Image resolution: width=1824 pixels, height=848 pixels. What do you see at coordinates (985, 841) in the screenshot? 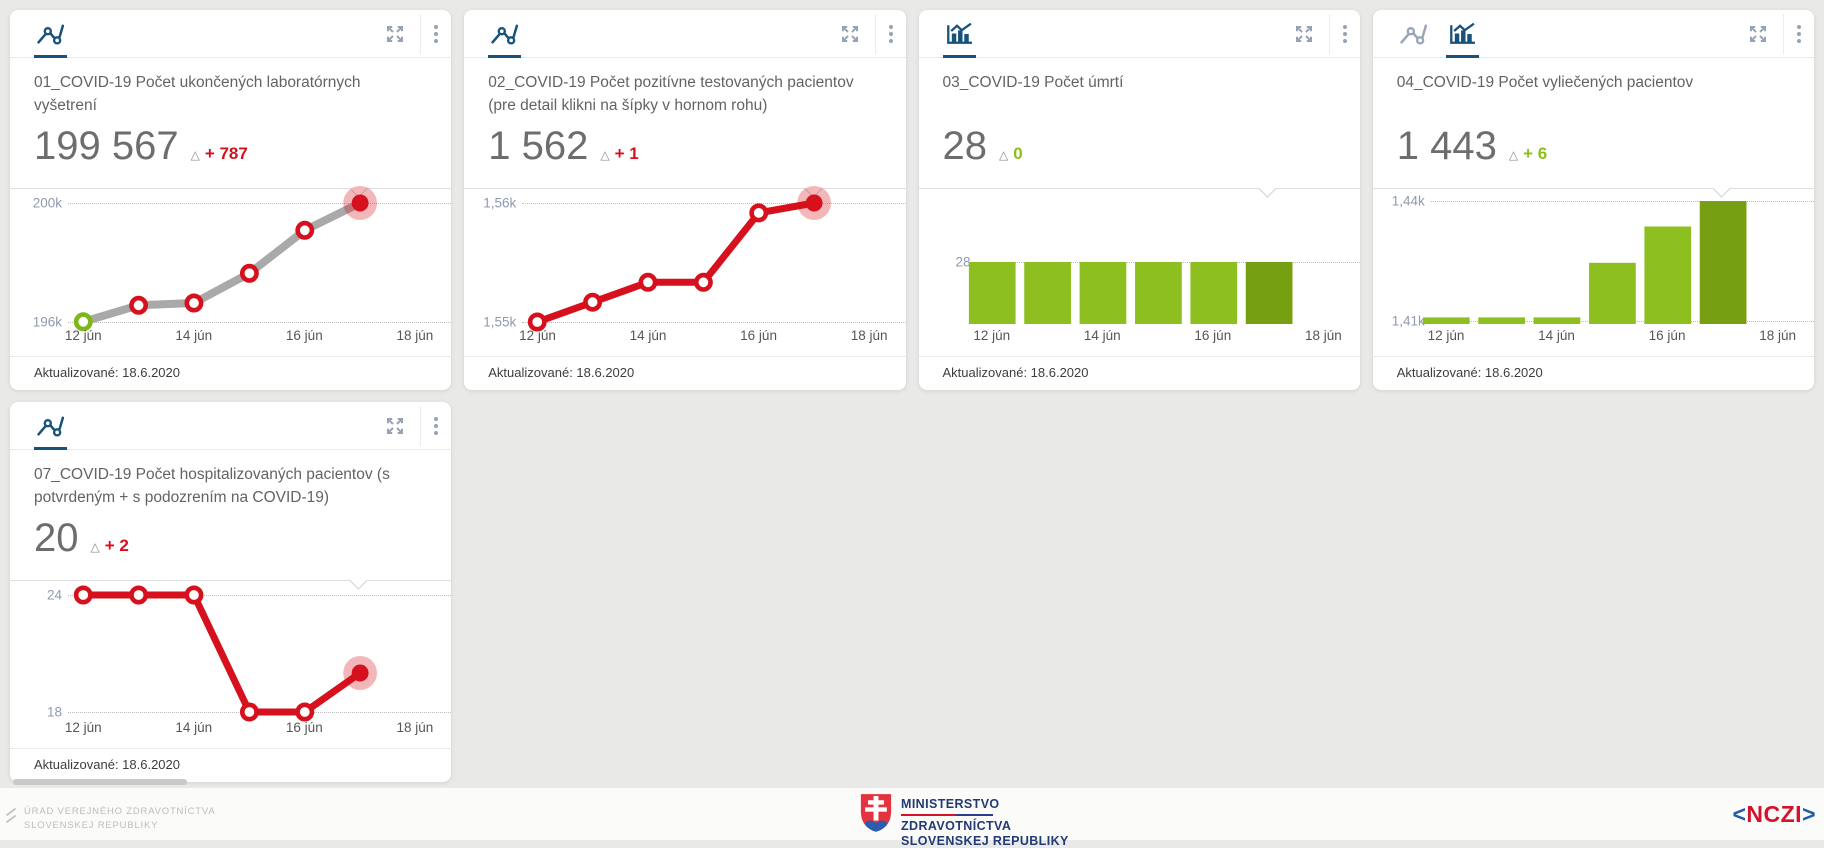
I see `ministry-line3: SLOVENSKEJ REPUBLIKY` at bounding box center [985, 841].